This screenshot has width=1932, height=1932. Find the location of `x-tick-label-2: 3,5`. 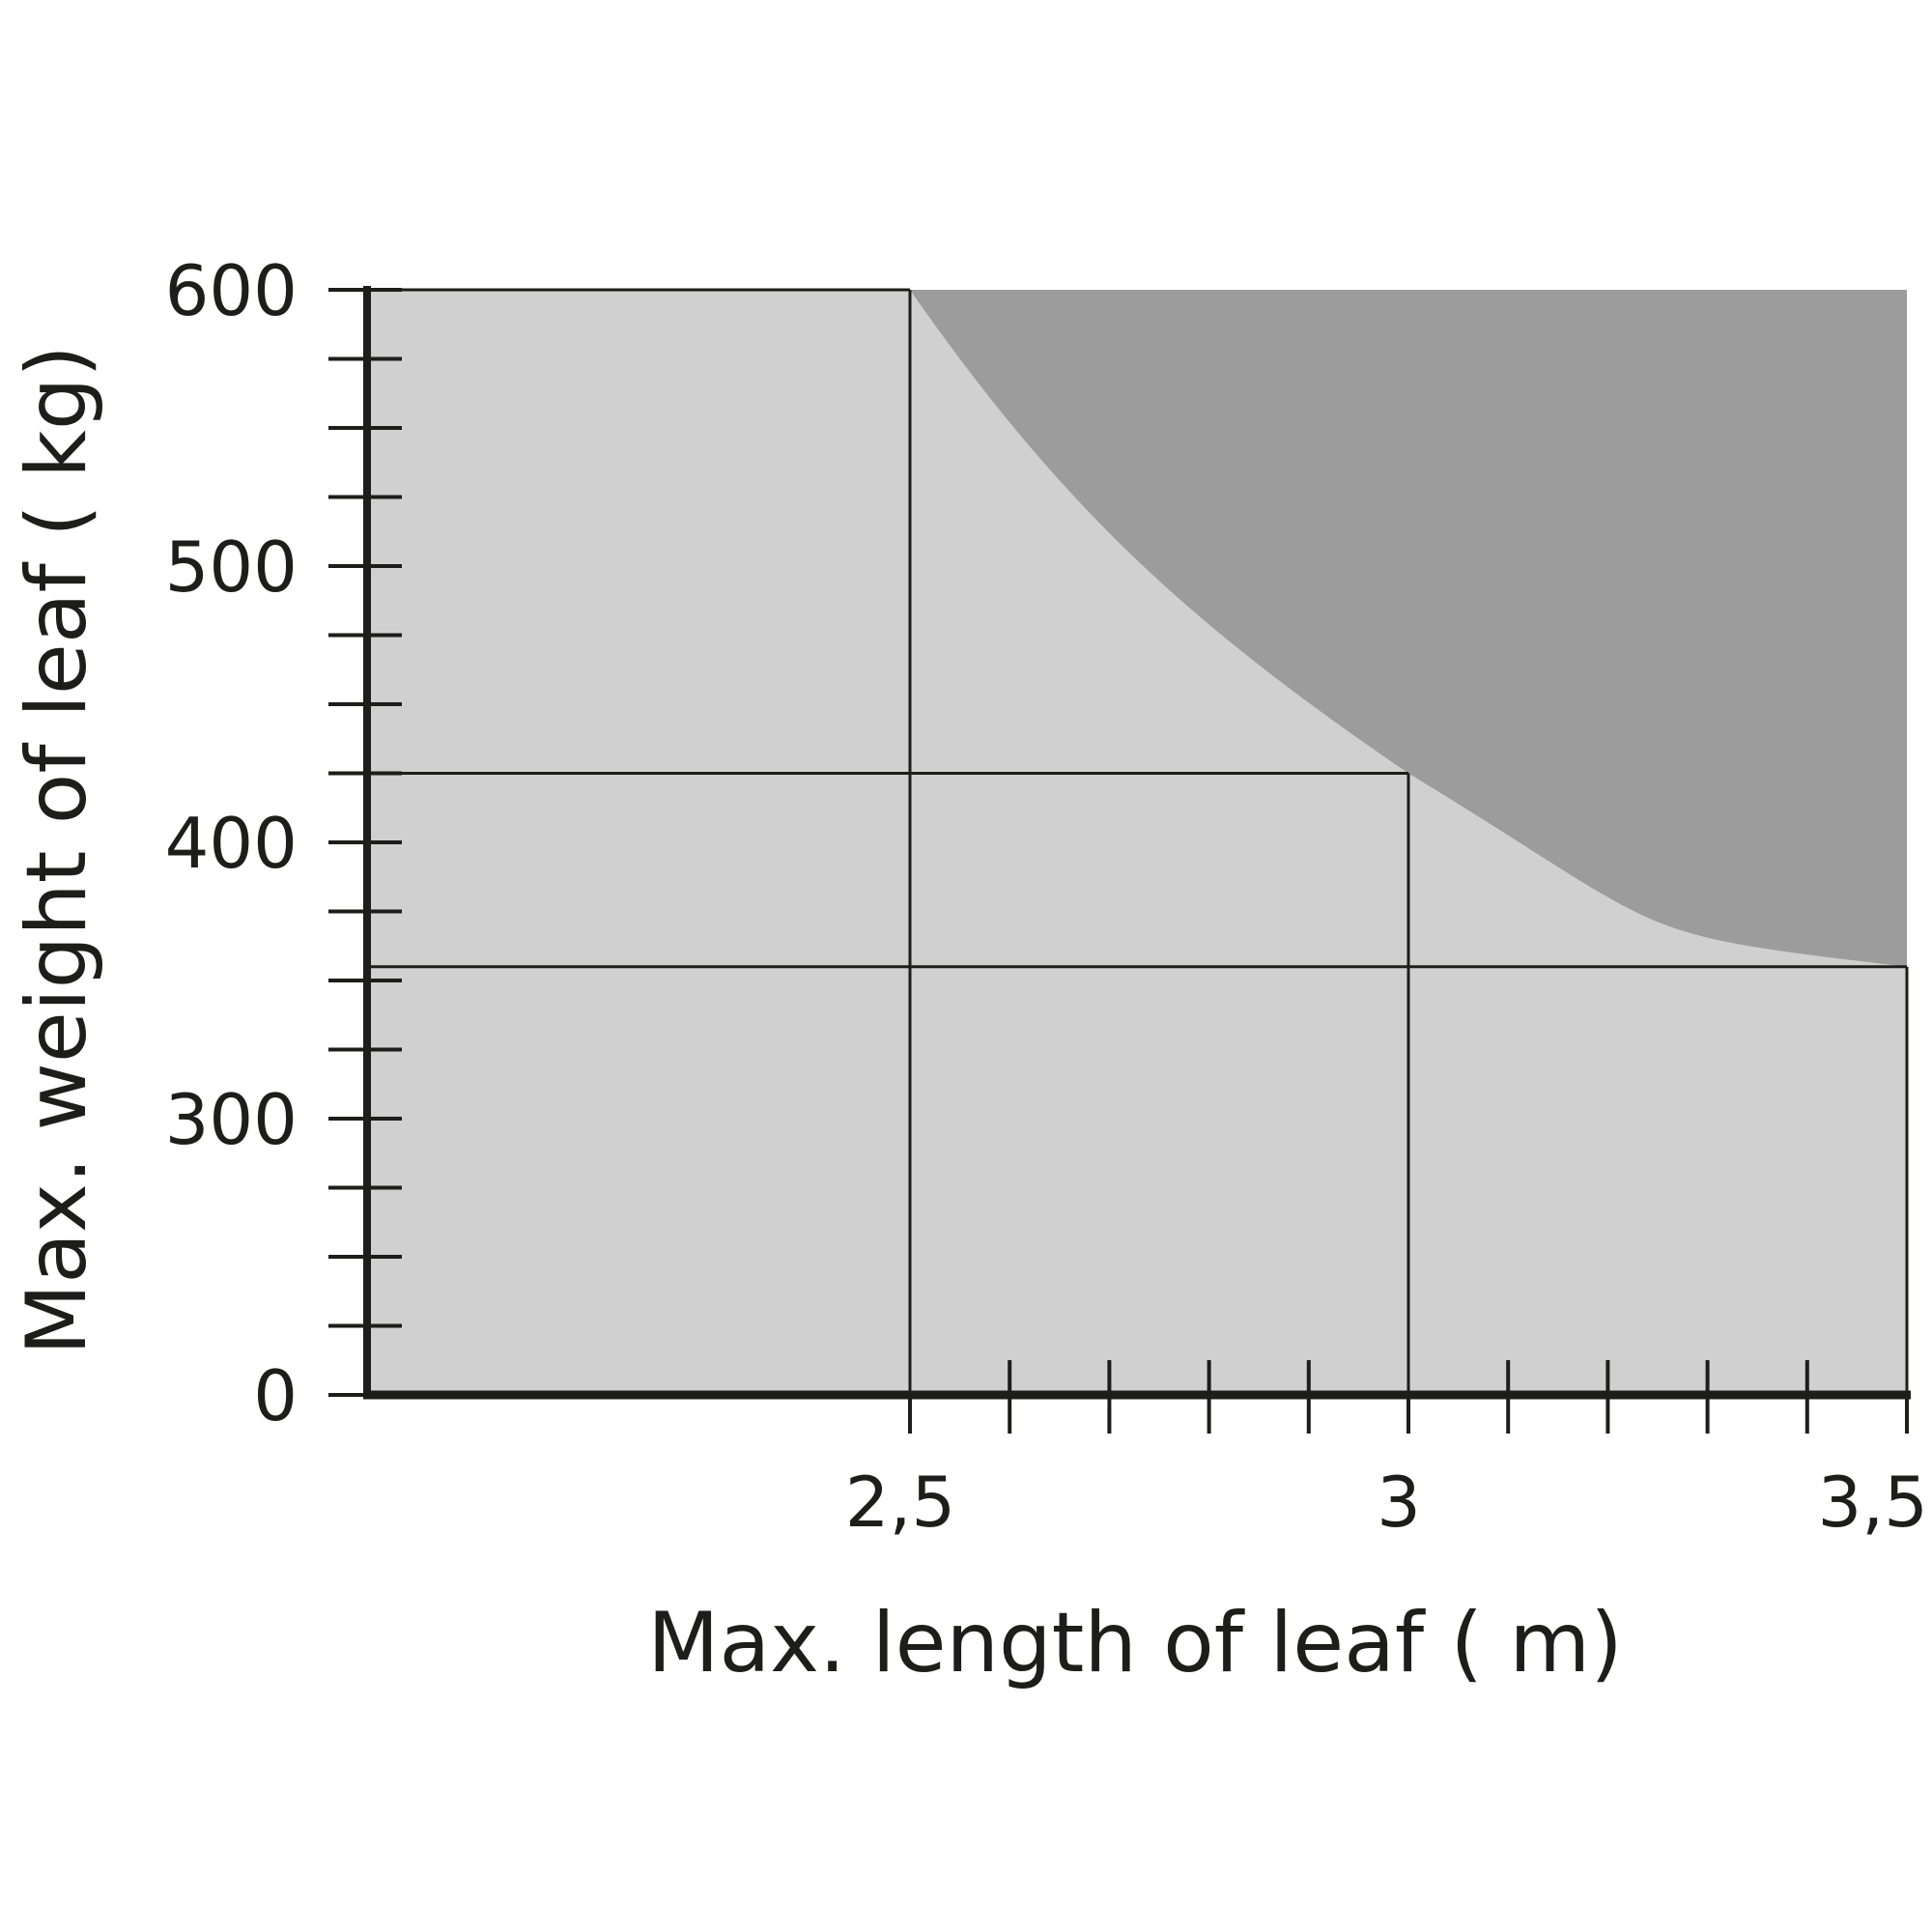

x-tick-label-2: 3,5 is located at coordinates (1872, 1502).